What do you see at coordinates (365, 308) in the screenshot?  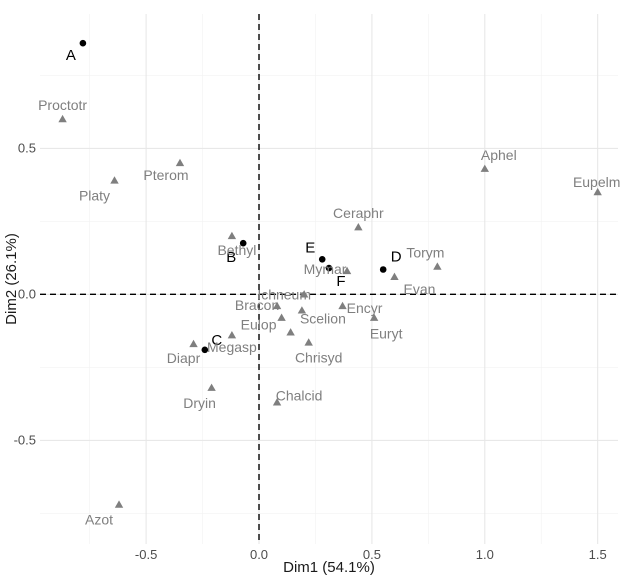 I see `variable-label: Encyr` at bounding box center [365, 308].